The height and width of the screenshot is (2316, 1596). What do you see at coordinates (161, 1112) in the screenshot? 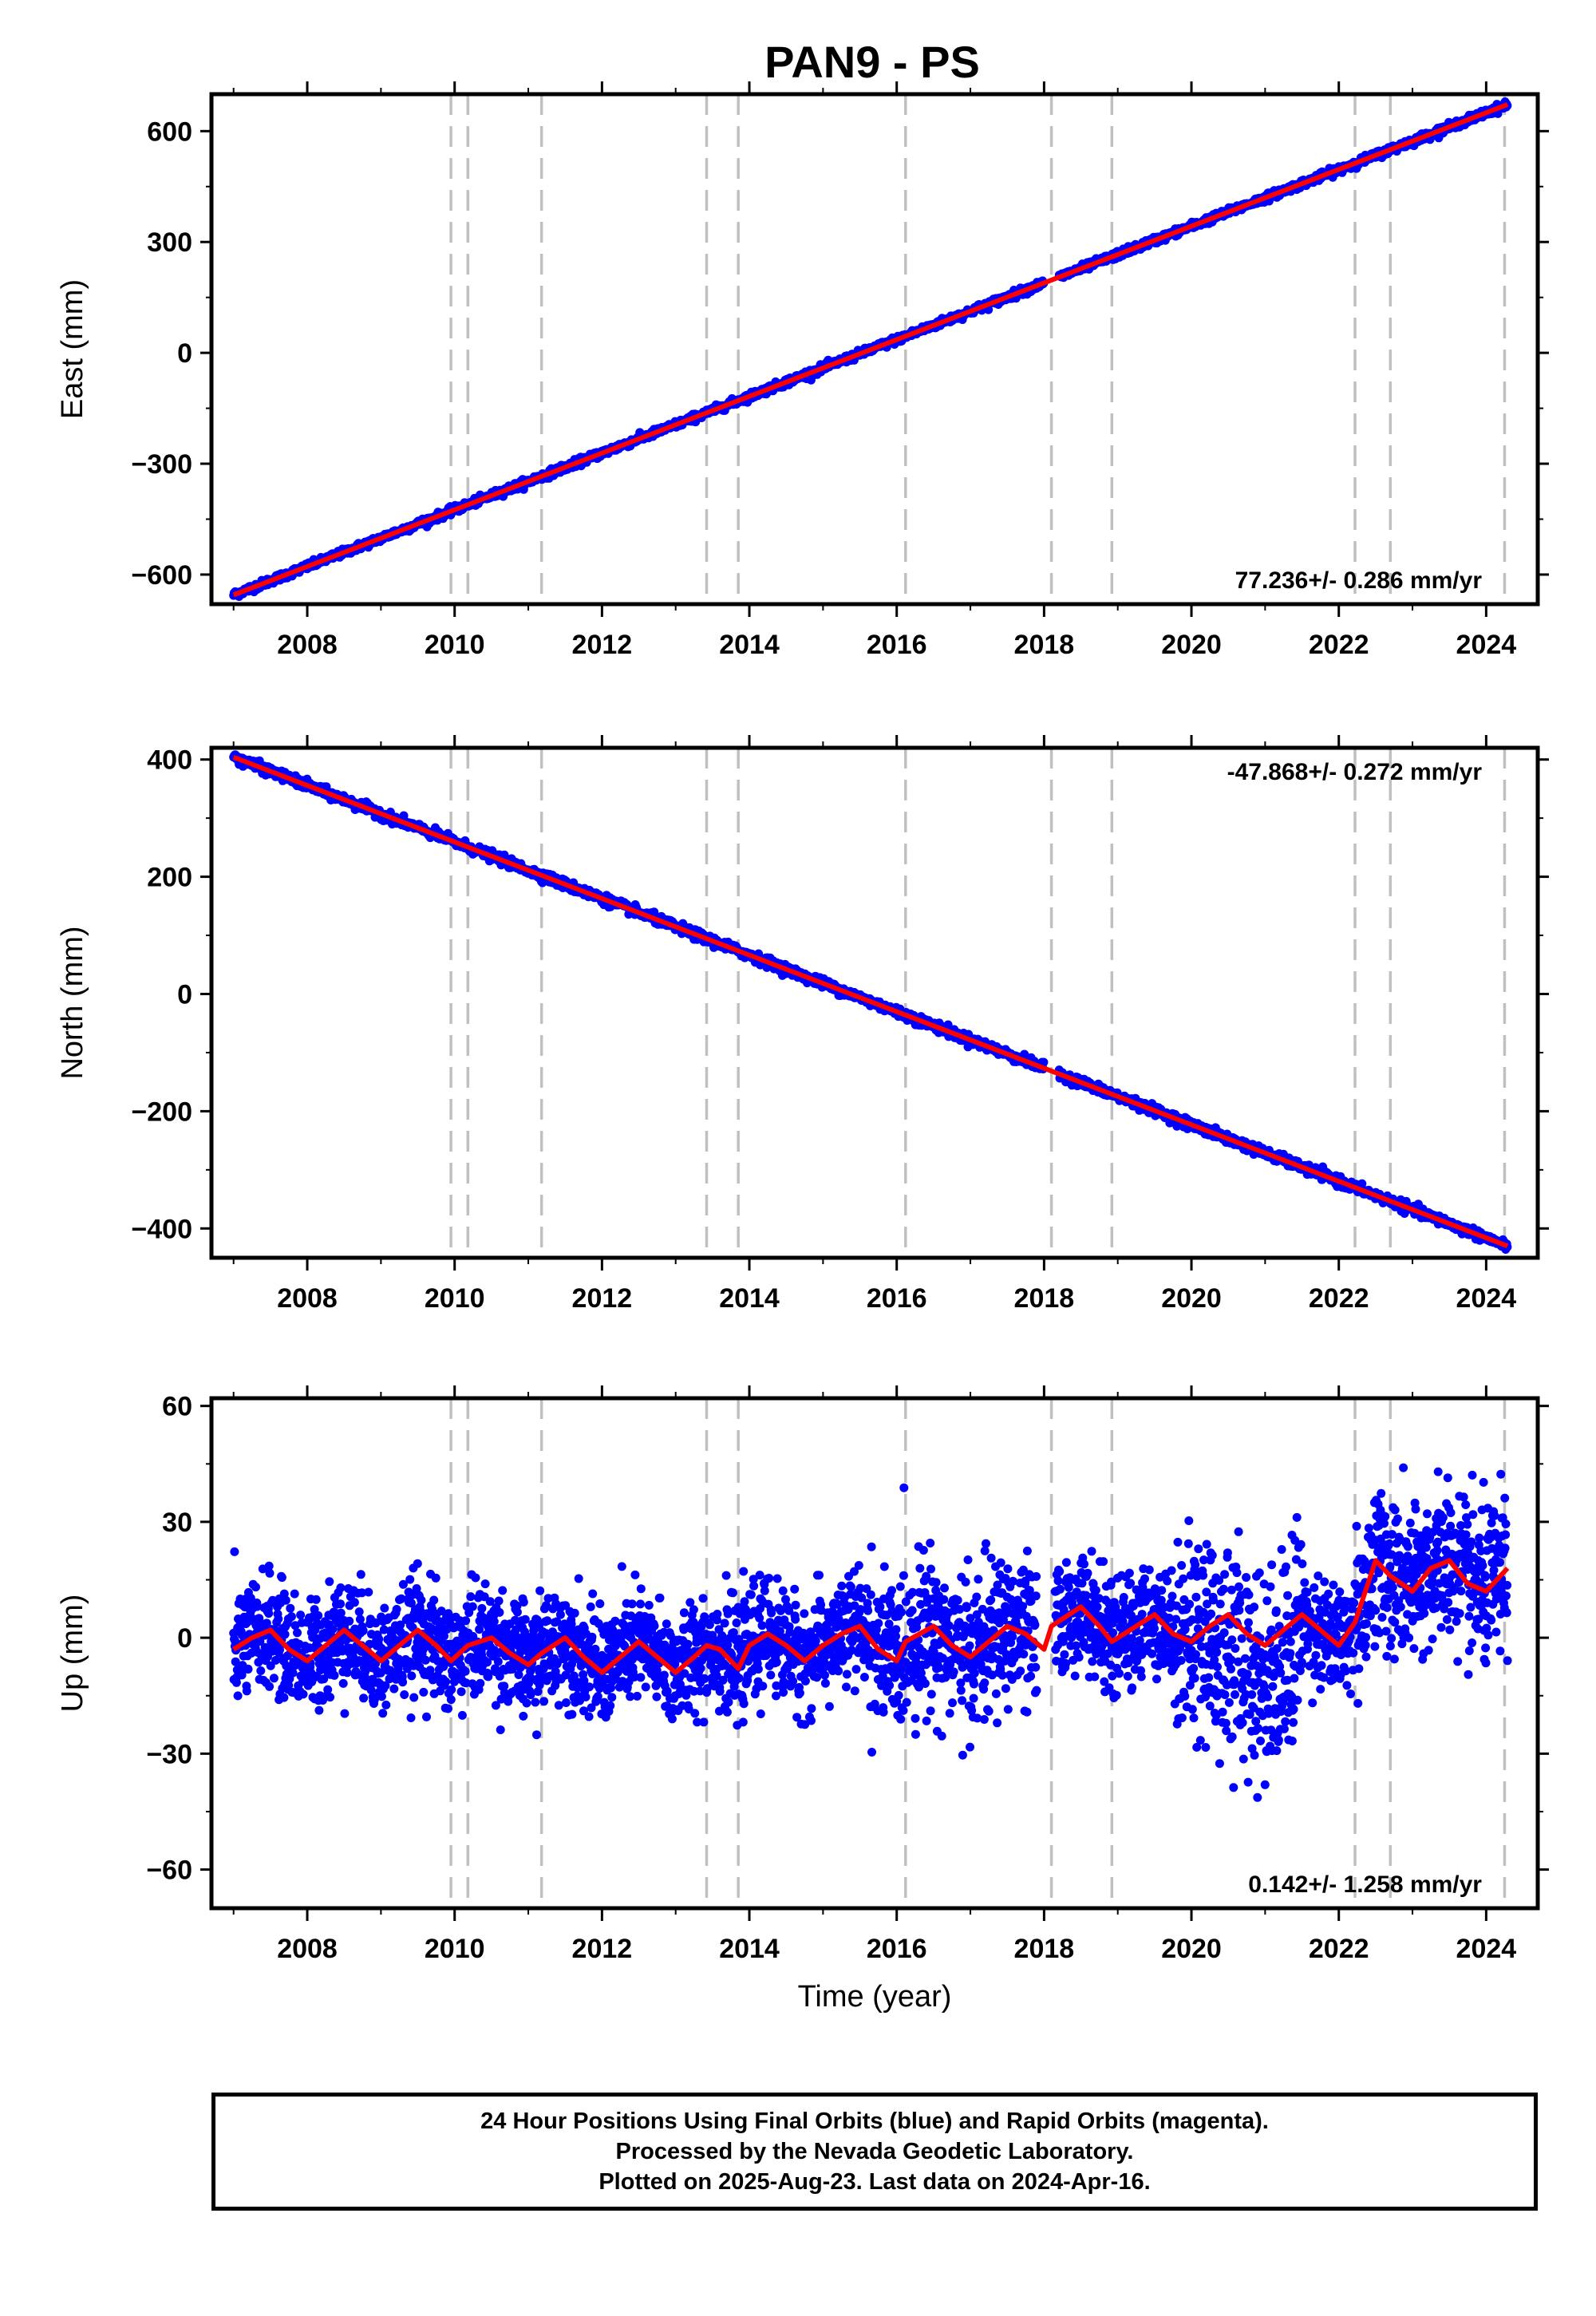
I see `y-tick-label: −200` at bounding box center [161, 1112].